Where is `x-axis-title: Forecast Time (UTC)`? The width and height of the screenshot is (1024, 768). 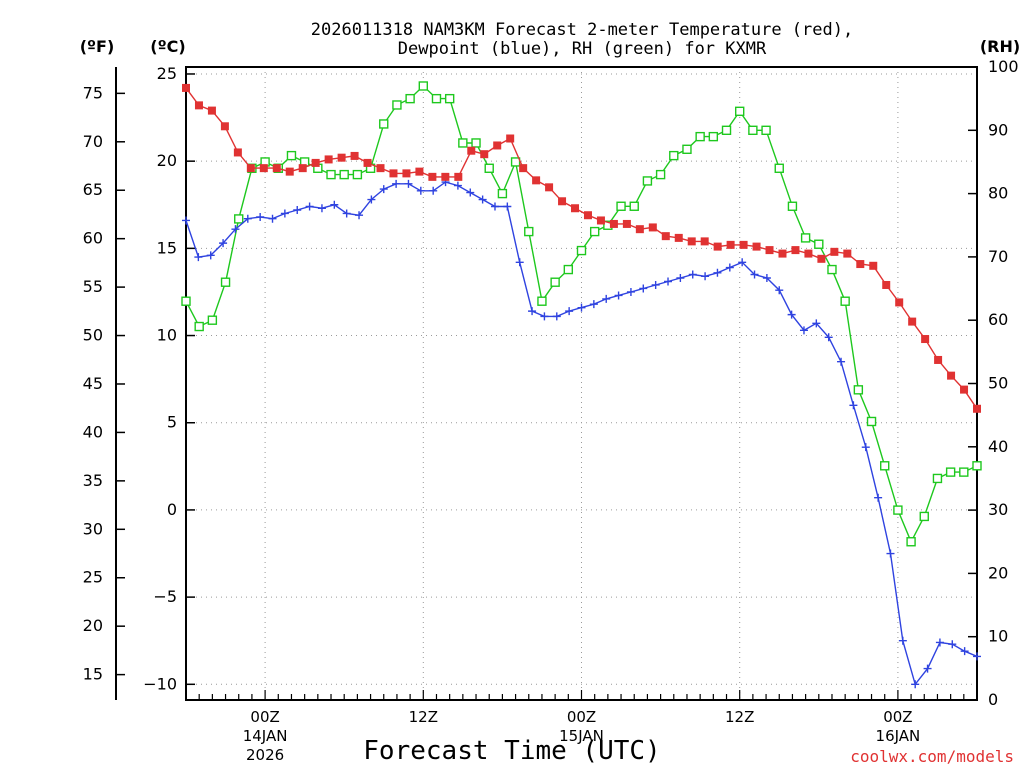
x-axis-title: Forecast Time (UTC) is located at coordinates (511, 751).